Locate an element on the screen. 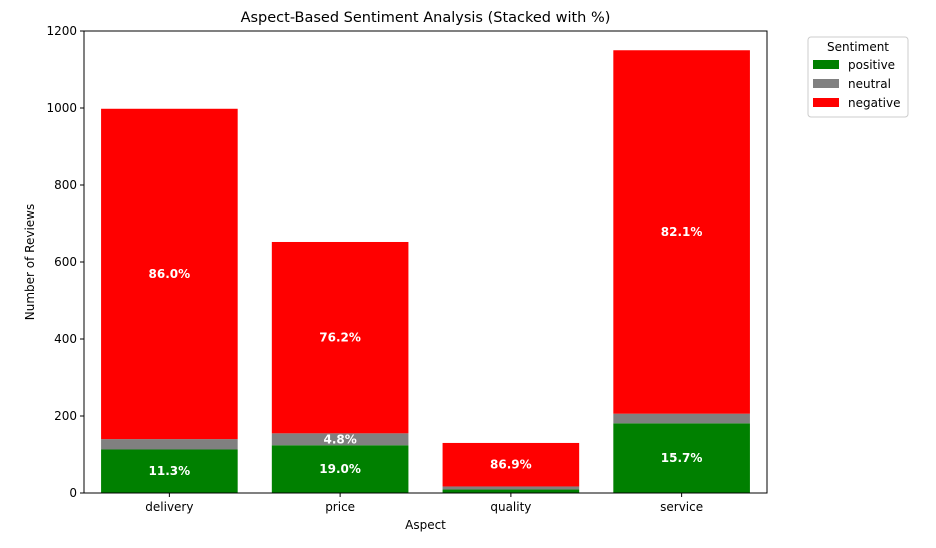 This screenshot has height=548, width=936. y-axis-label: Number of Reviews is located at coordinates (30, 262).